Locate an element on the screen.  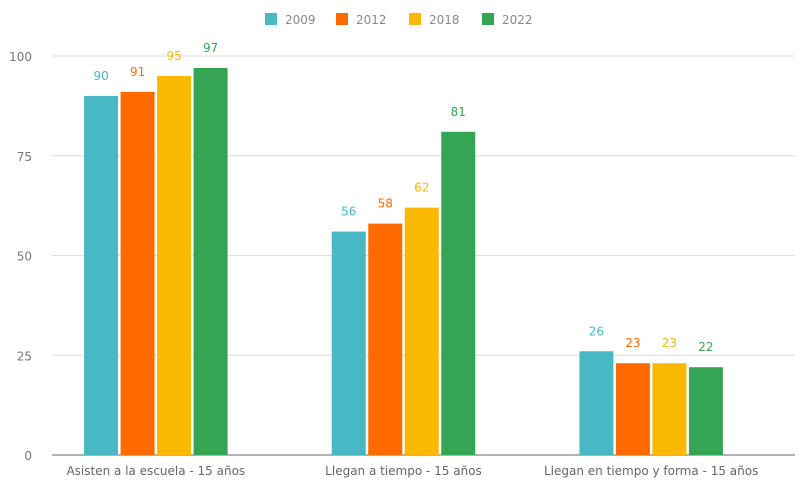
y-axis: 0 25 50 75 100 is located at coordinates (20, 256).